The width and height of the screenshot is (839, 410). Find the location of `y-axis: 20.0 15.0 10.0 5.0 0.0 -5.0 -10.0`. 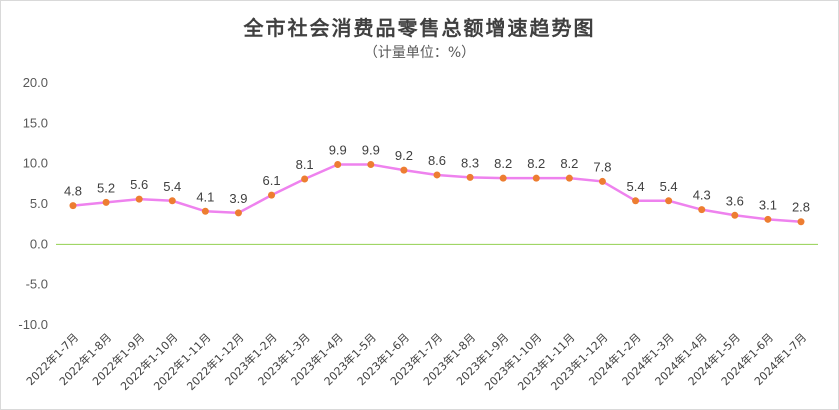

y-axis: 20.0 15.0 10.0 5.0 0.0 -5.0 -10.0 is located at coordinates (33, 203).